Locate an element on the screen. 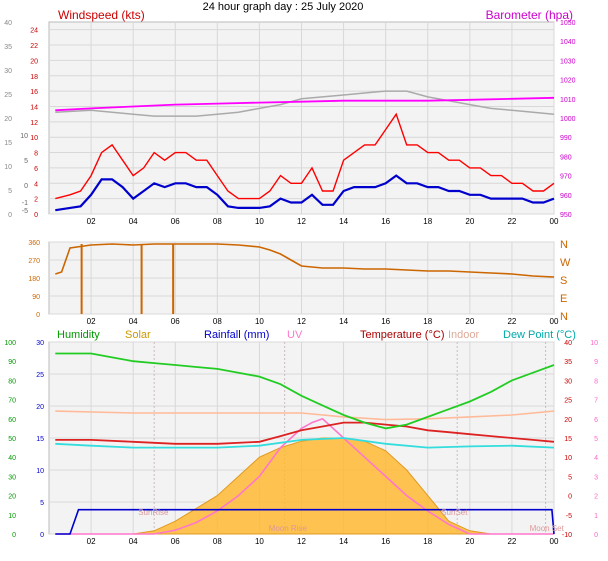 Image resolution: width=608 pixels, height=561 pixels. temp-y-tick: 25 is located at coordinates (568, 401).